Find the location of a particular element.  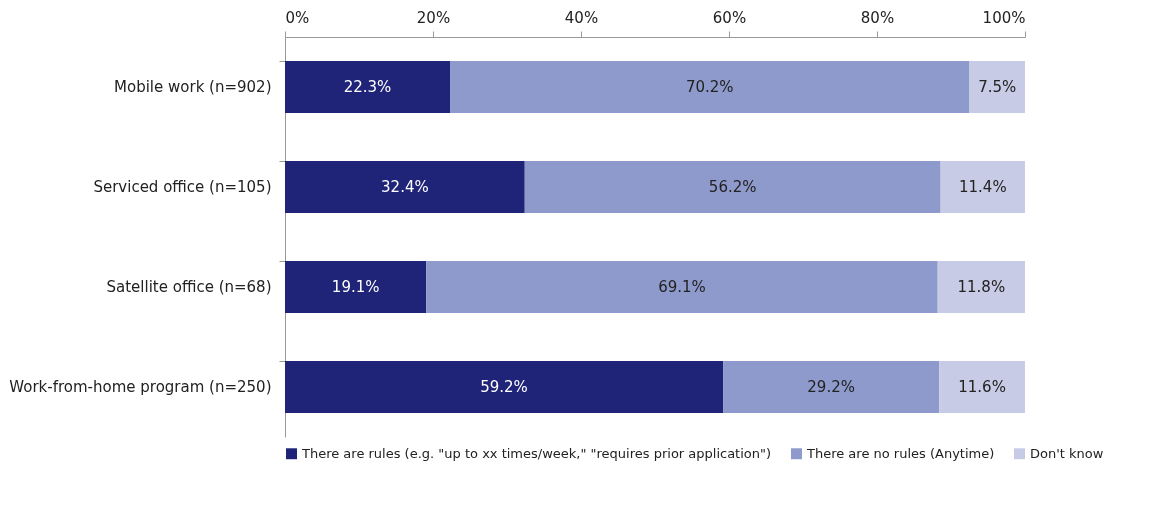

data-label: 32.4% is located at coordinates (405, 187).